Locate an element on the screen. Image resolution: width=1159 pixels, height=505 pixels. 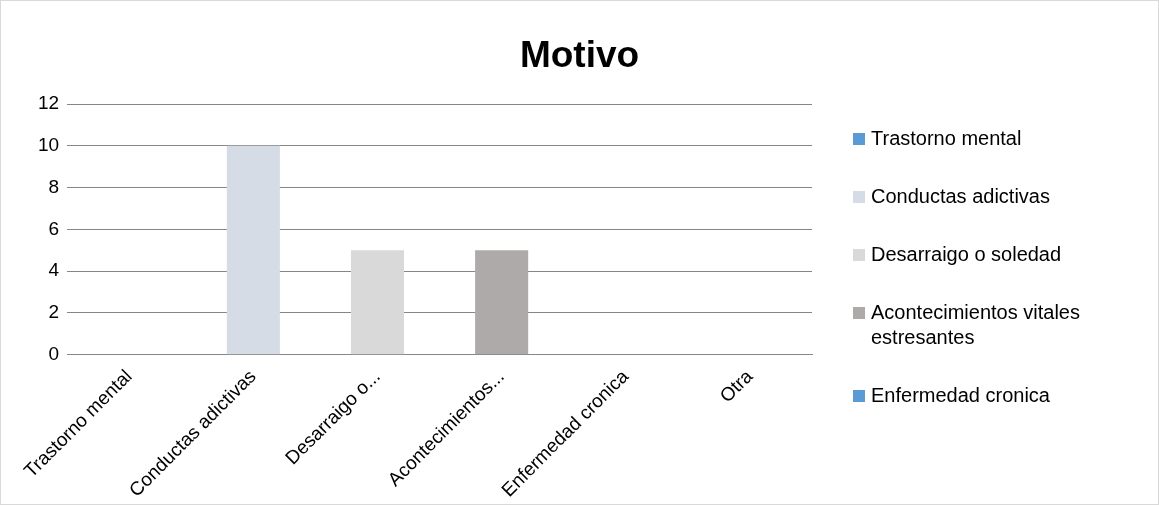
chart-title: Motivo is located at coordinates (579, 55).